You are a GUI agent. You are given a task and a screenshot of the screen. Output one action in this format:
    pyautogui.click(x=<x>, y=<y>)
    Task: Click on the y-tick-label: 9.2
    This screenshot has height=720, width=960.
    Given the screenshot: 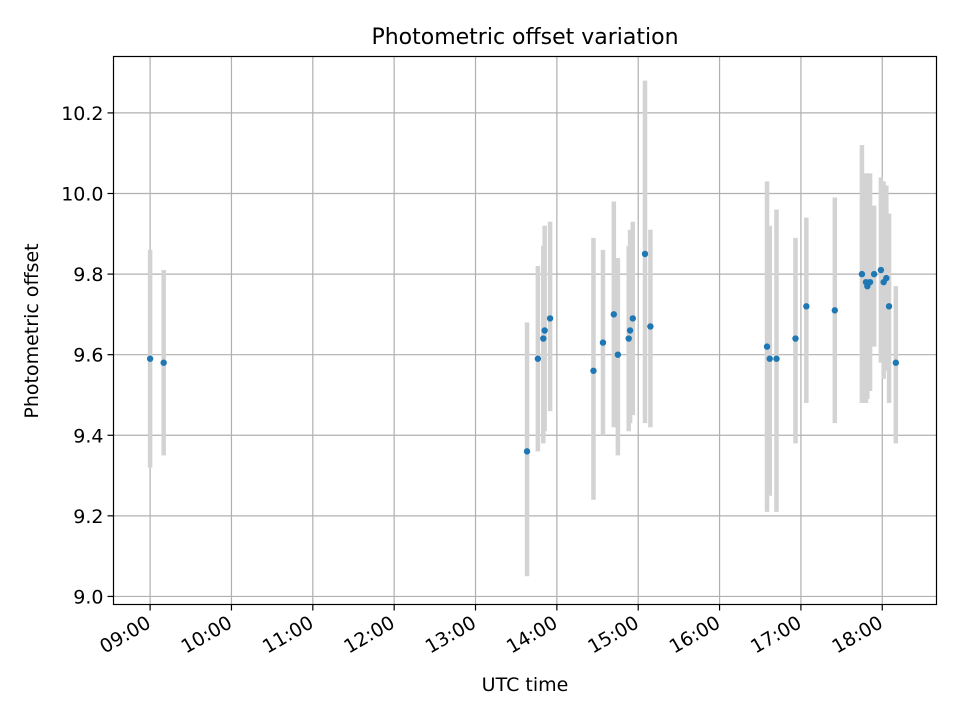 What is the action you would take?
    pyautogui.click(x=88, y=517)
    